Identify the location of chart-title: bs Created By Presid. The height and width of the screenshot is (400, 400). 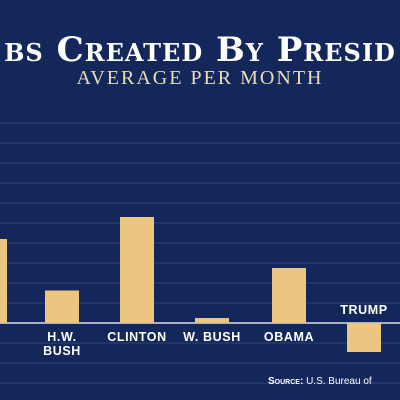
(200, 50).